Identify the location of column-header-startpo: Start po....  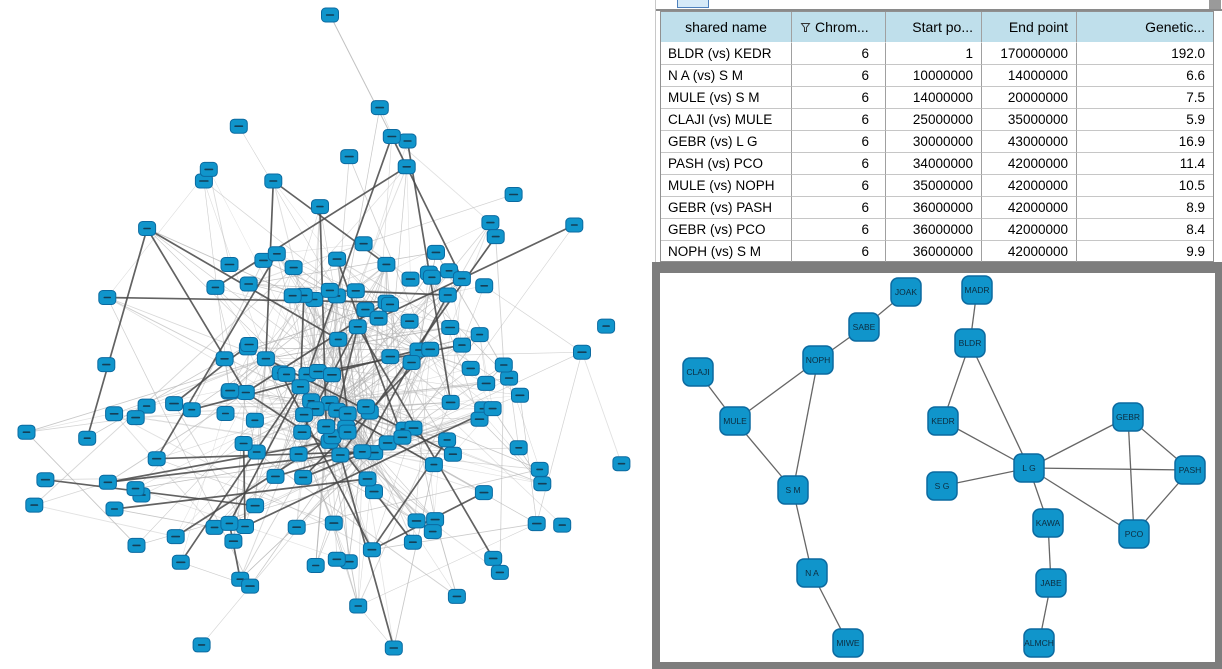
(934, 27).